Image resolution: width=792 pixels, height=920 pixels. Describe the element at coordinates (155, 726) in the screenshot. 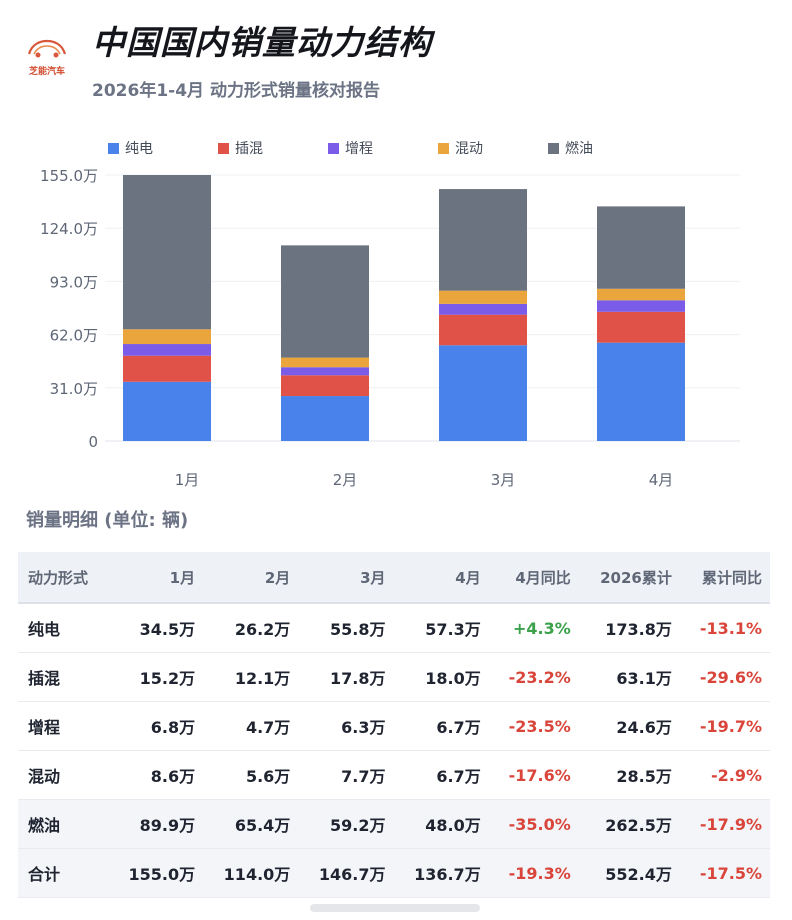

I see `table-cell: 6.8万` at that location.